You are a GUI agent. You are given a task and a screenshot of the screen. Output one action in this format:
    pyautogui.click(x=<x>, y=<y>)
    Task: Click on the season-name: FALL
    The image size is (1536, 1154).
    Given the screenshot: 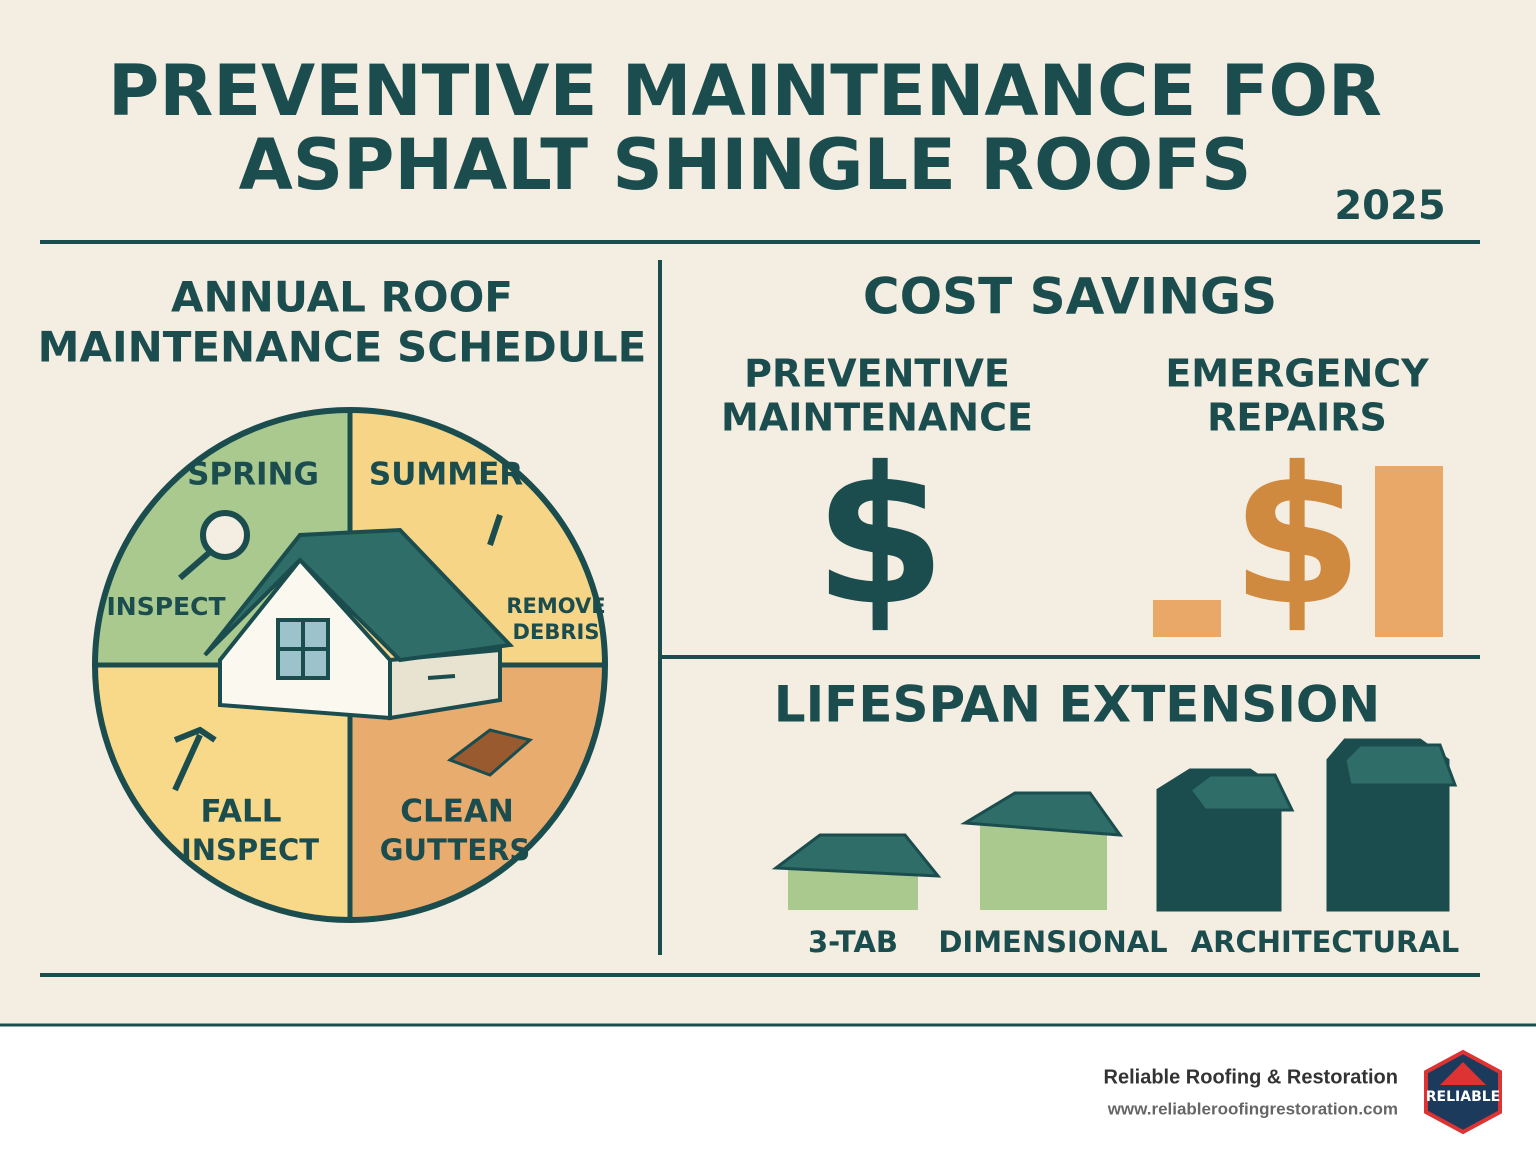 What is the action you would take?
    pyautogui.click(x=240, y=812)
    